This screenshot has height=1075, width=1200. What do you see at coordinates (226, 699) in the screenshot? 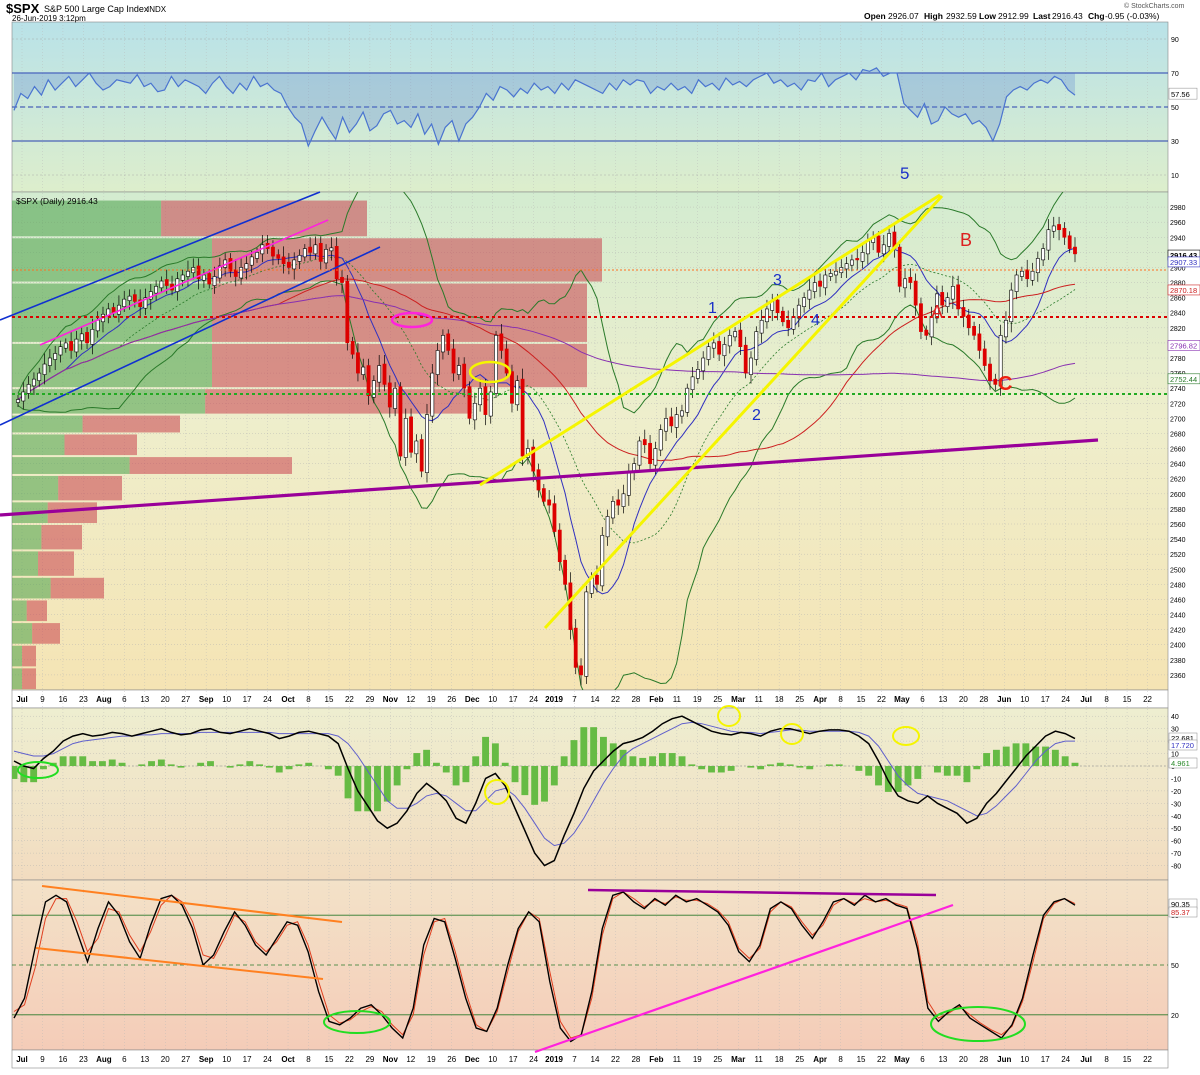
I see `date-tick-label: 10` at bounding box center [226, 699].